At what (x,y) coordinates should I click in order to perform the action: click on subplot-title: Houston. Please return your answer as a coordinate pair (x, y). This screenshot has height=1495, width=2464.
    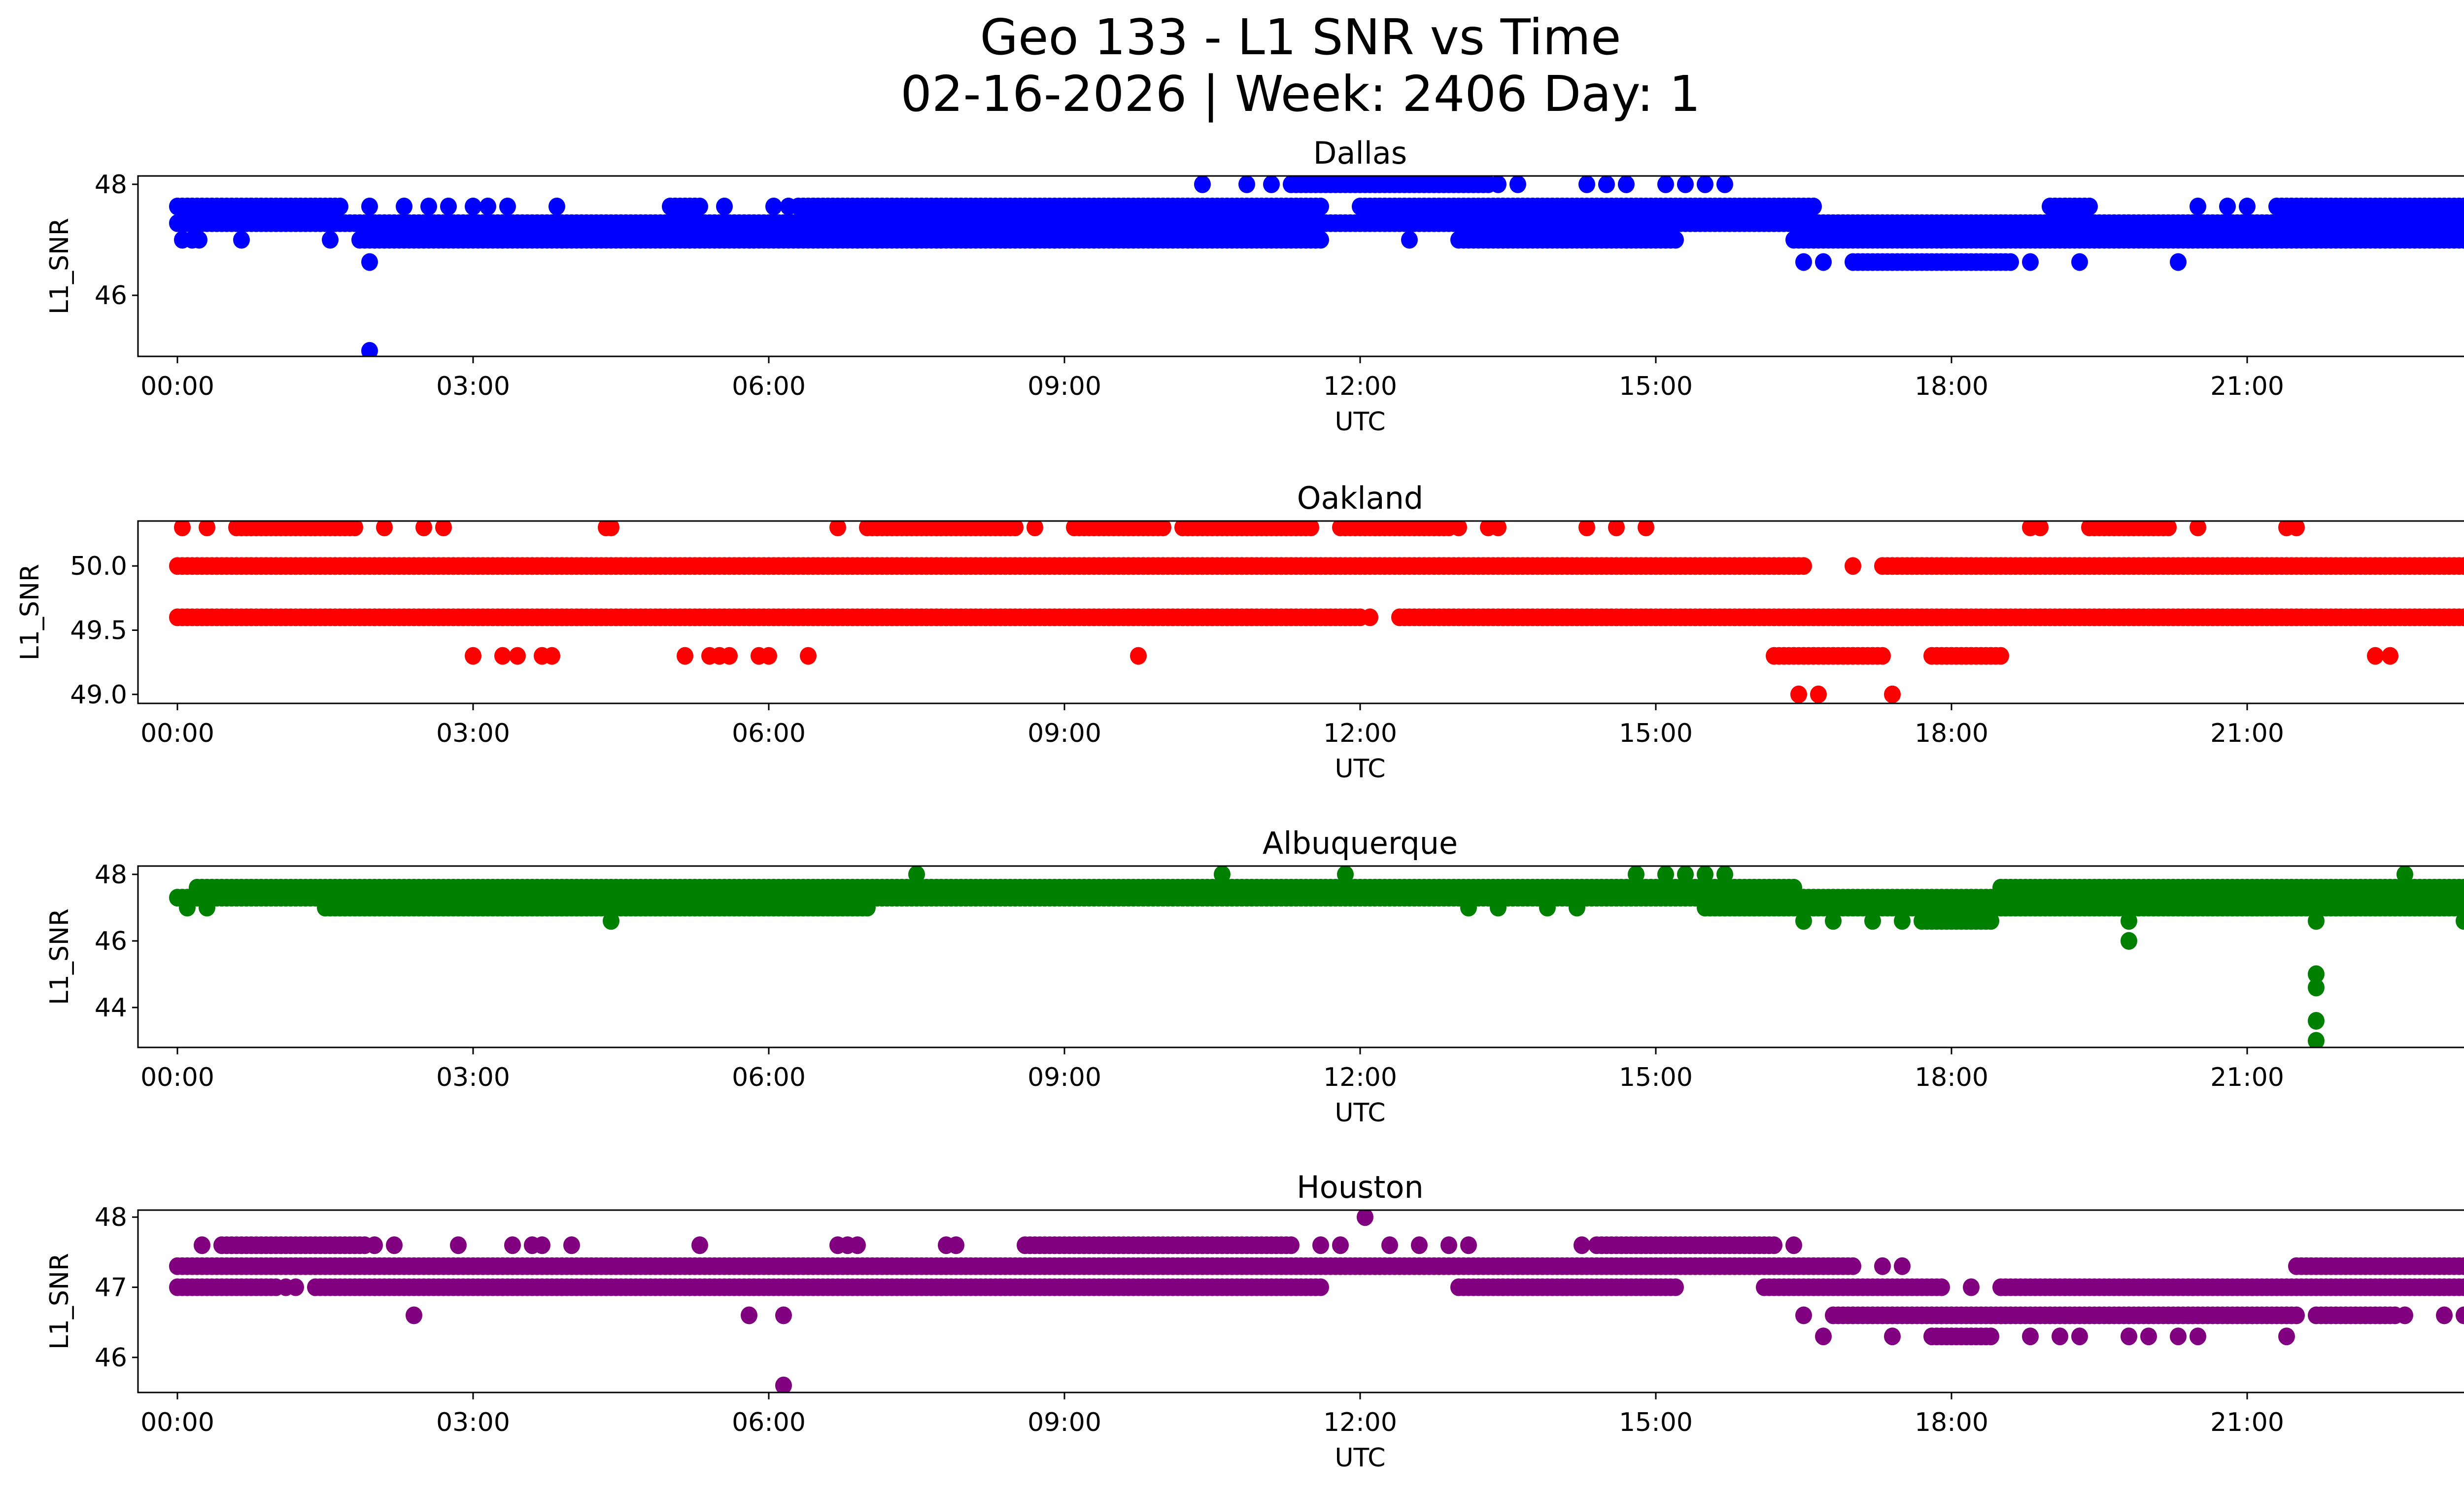
    Looking at the image, I should click on (1360, 1187).